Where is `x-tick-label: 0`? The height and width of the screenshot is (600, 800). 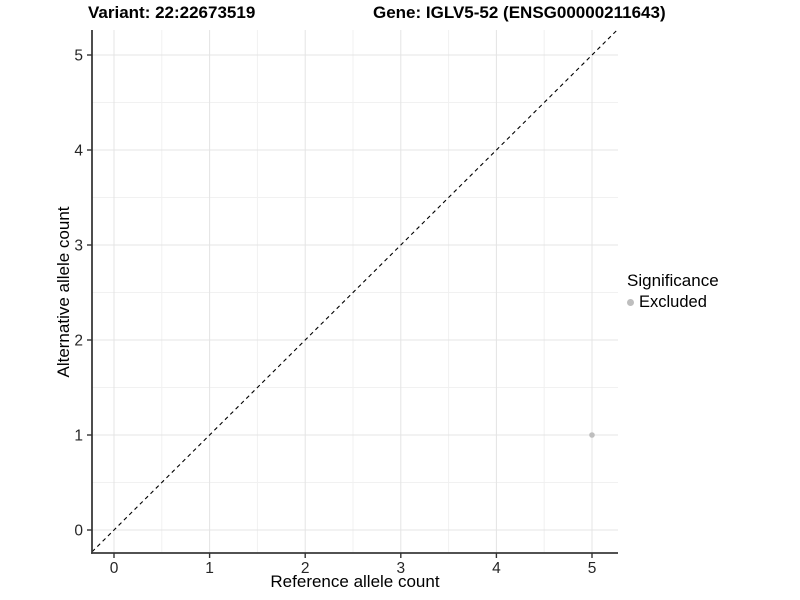 x-tick-label: 0 is located at coordinates (114, 568).